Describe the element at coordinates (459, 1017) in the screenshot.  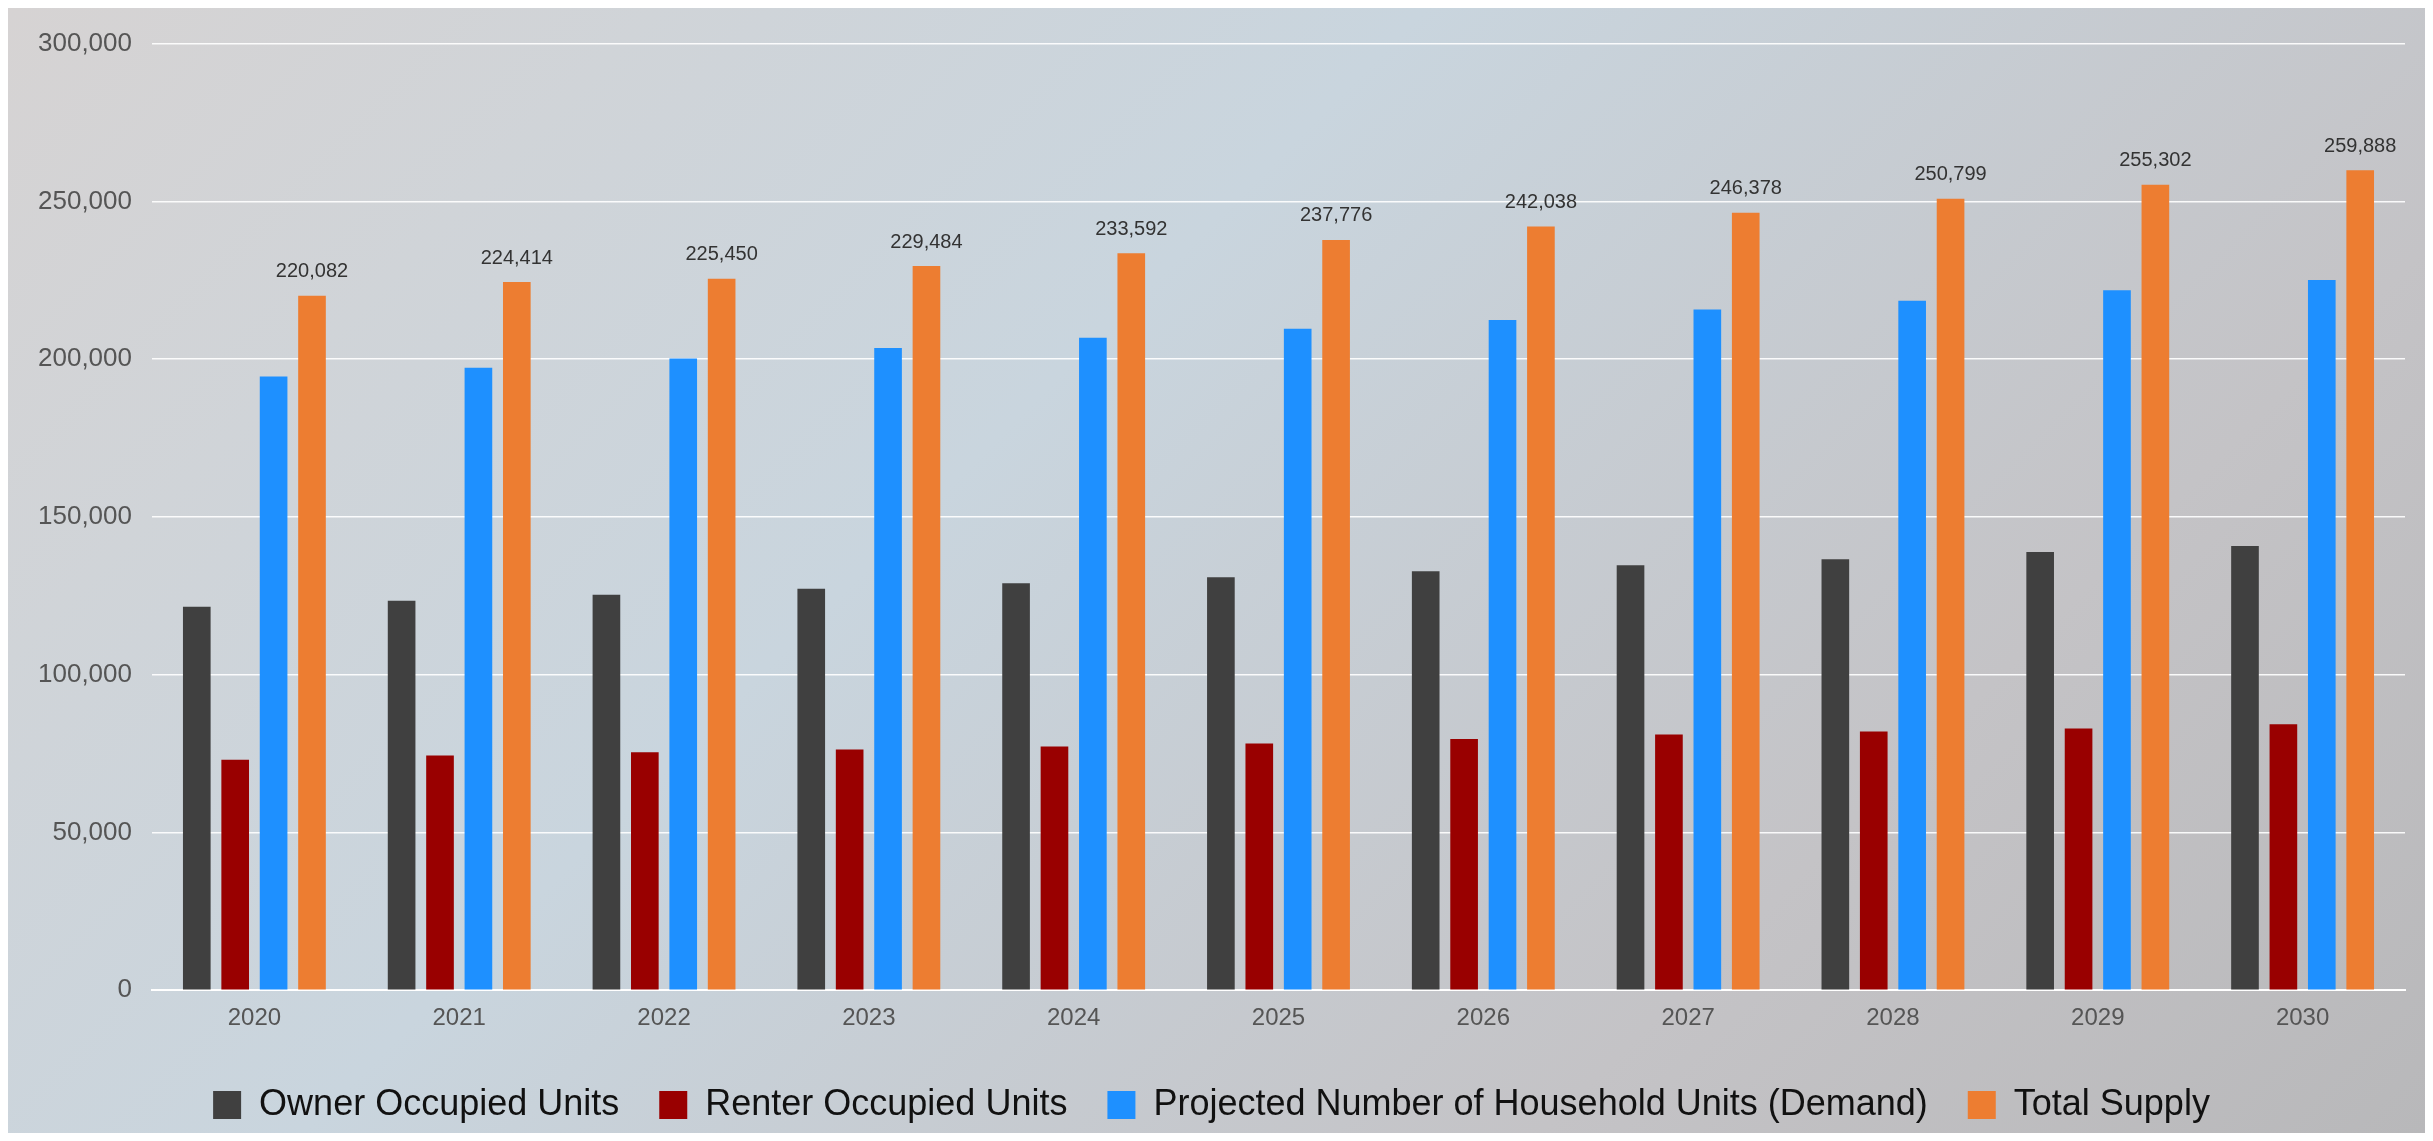
I see `x-tick-label: 2021` at that location.